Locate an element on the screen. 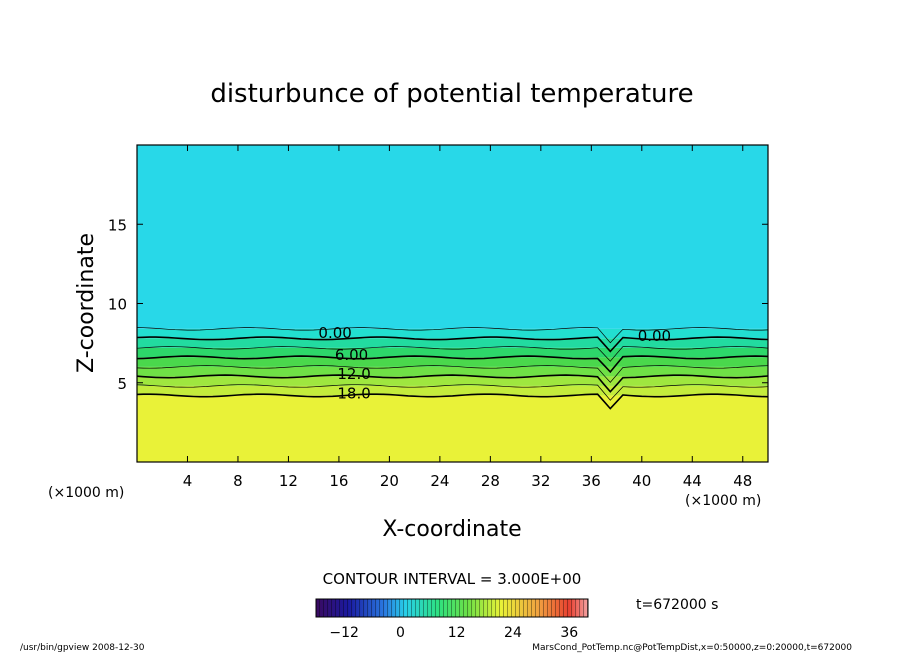  y-tick-label: 10 is located at coordinates (117, 305).